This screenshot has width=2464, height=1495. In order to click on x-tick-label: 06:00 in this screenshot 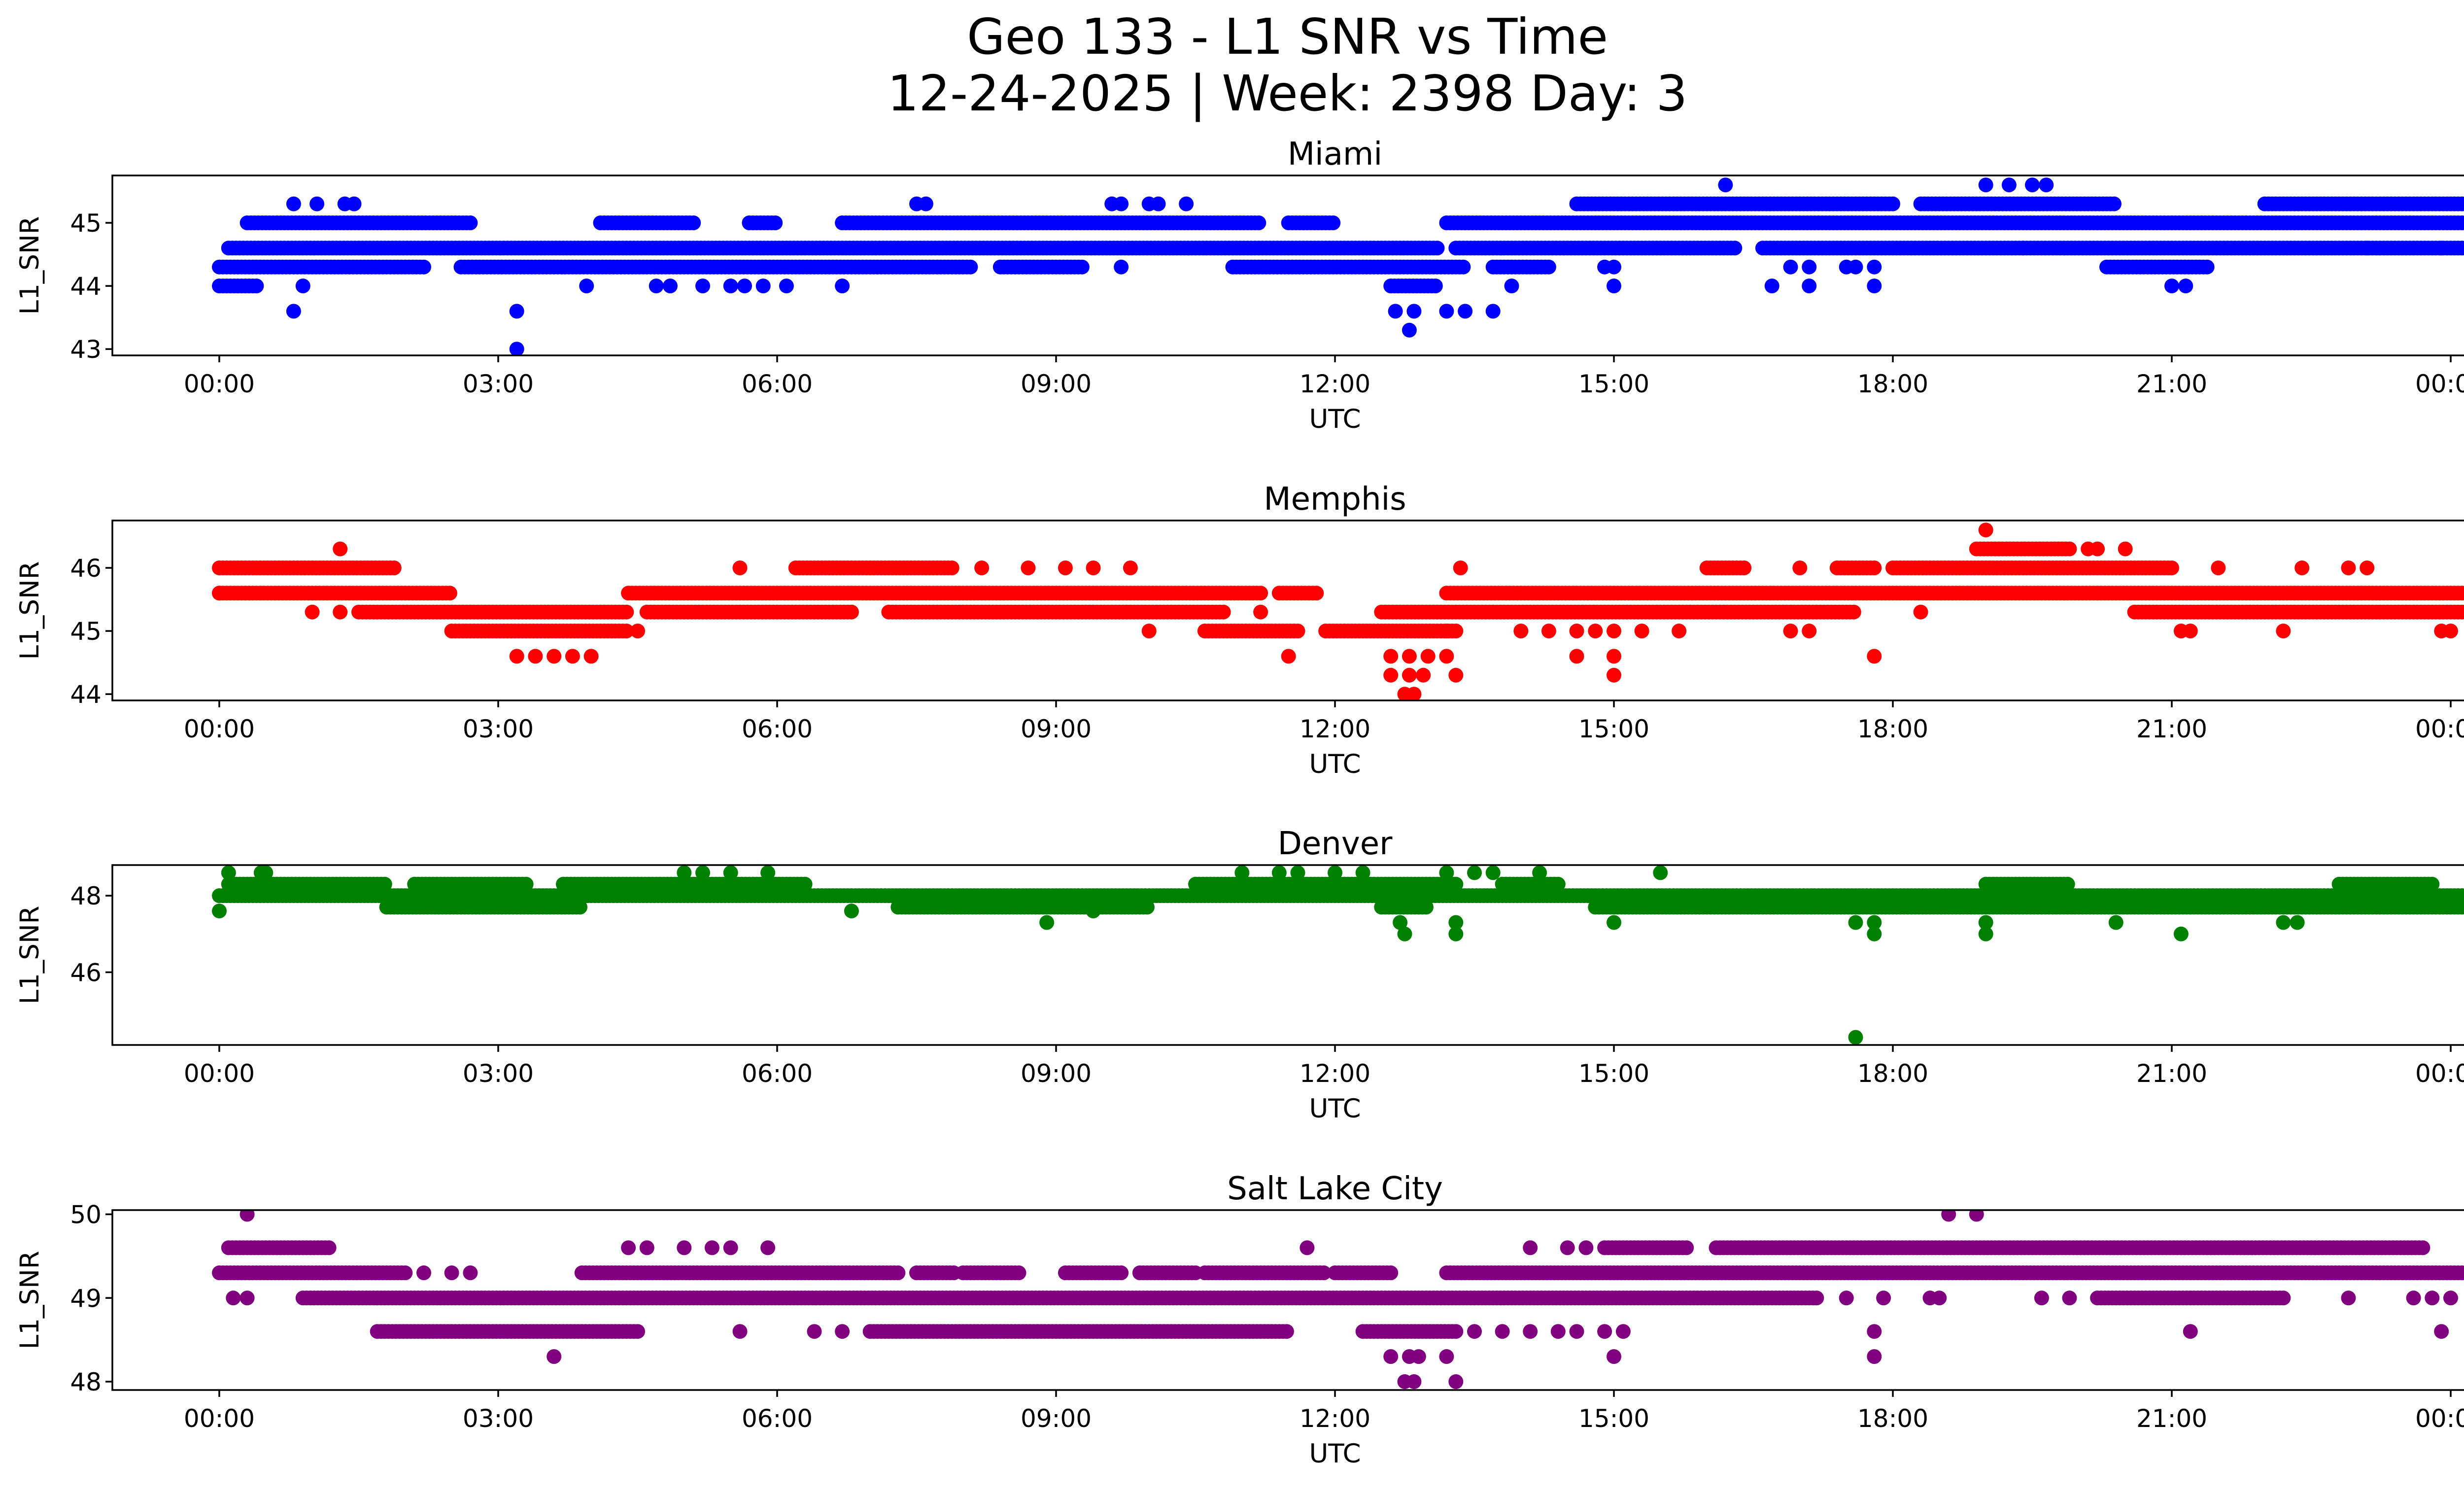, I will do `click(777, 729)`.